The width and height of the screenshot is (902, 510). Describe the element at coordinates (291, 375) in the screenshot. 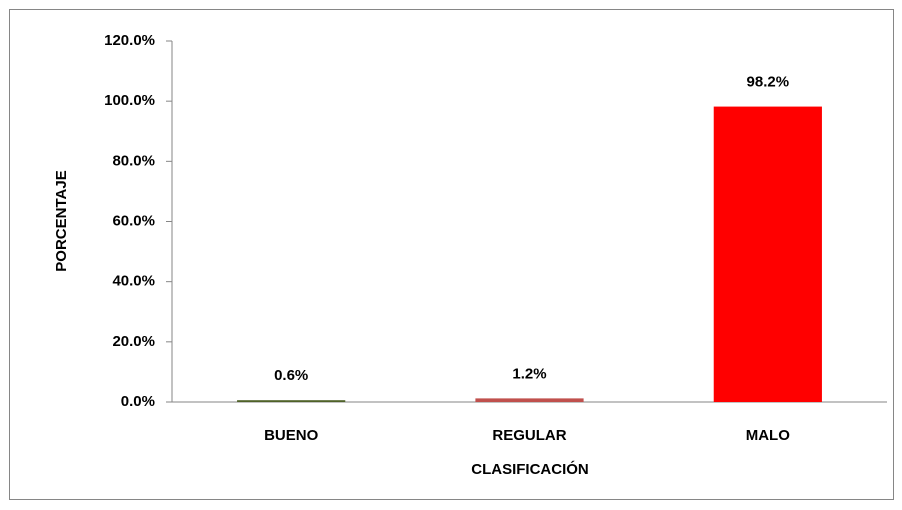

I see `data-label: 0.6%` at that location.